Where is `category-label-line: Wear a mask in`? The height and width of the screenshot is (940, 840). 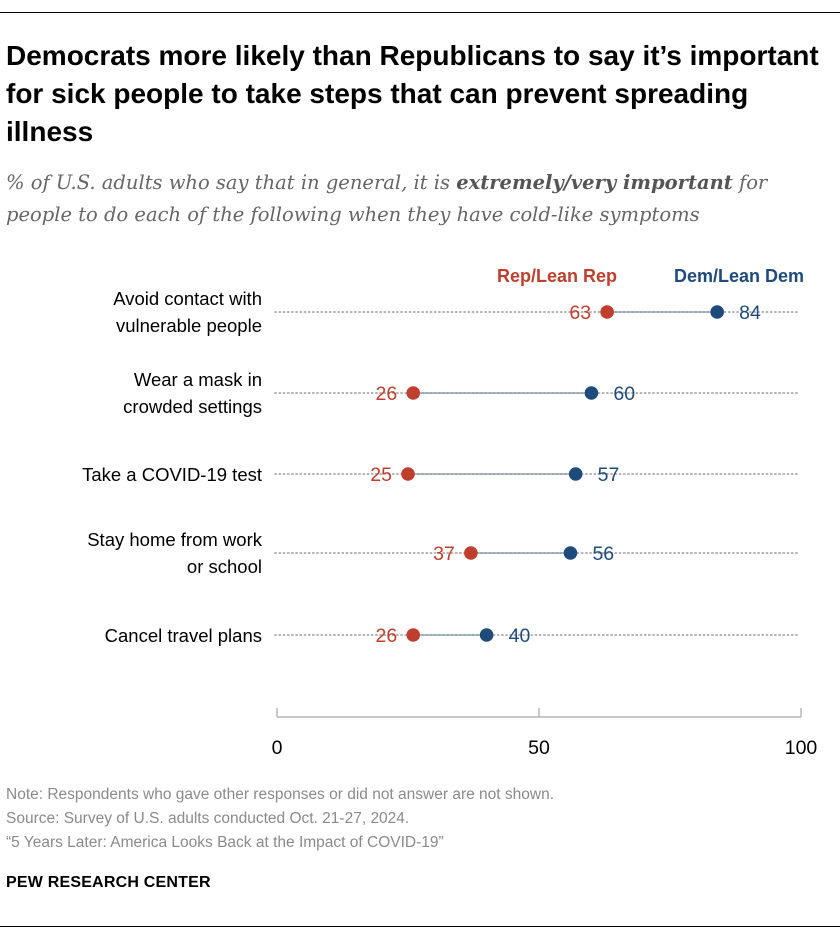 category-label-line: Wear a mask in is located at coordinates (198, 379).